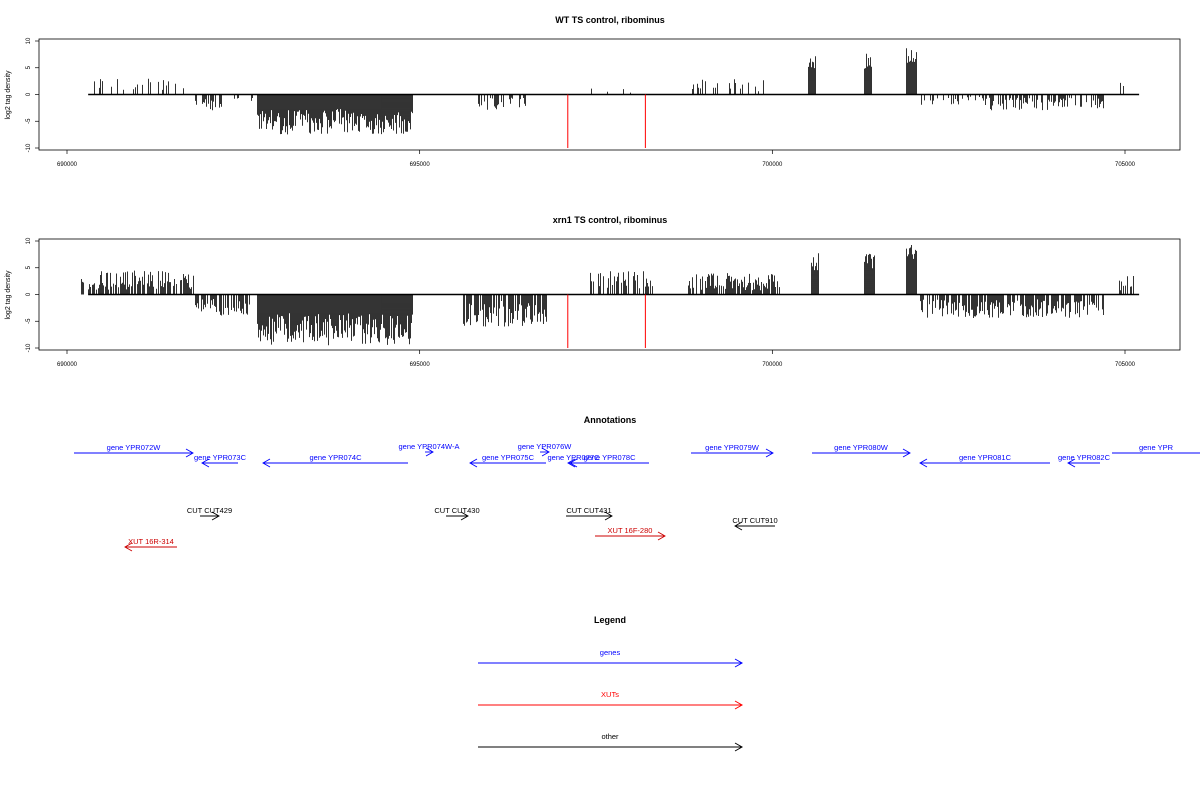 This screenshot has height=805, width=1200. What do you see at coordinates (8, 95) in the screenshot?
I see `wt-y-axis-label: log2 tag density` at bounding box center [8, 95].